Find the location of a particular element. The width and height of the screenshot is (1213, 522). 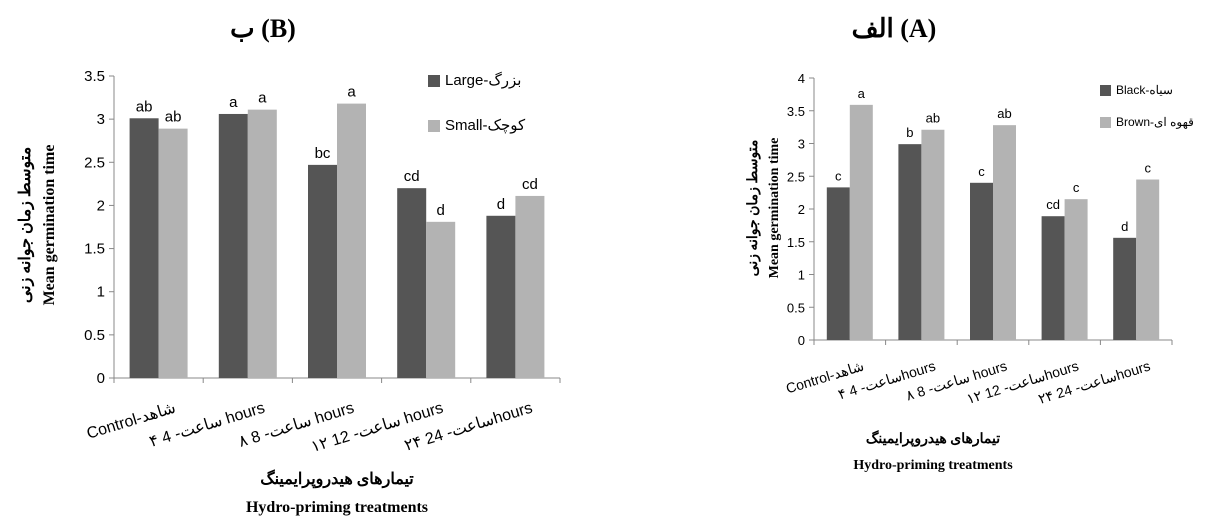

chart-a-xlabel-en: Hydro-priming treatments is located at coordinates (933, 465).